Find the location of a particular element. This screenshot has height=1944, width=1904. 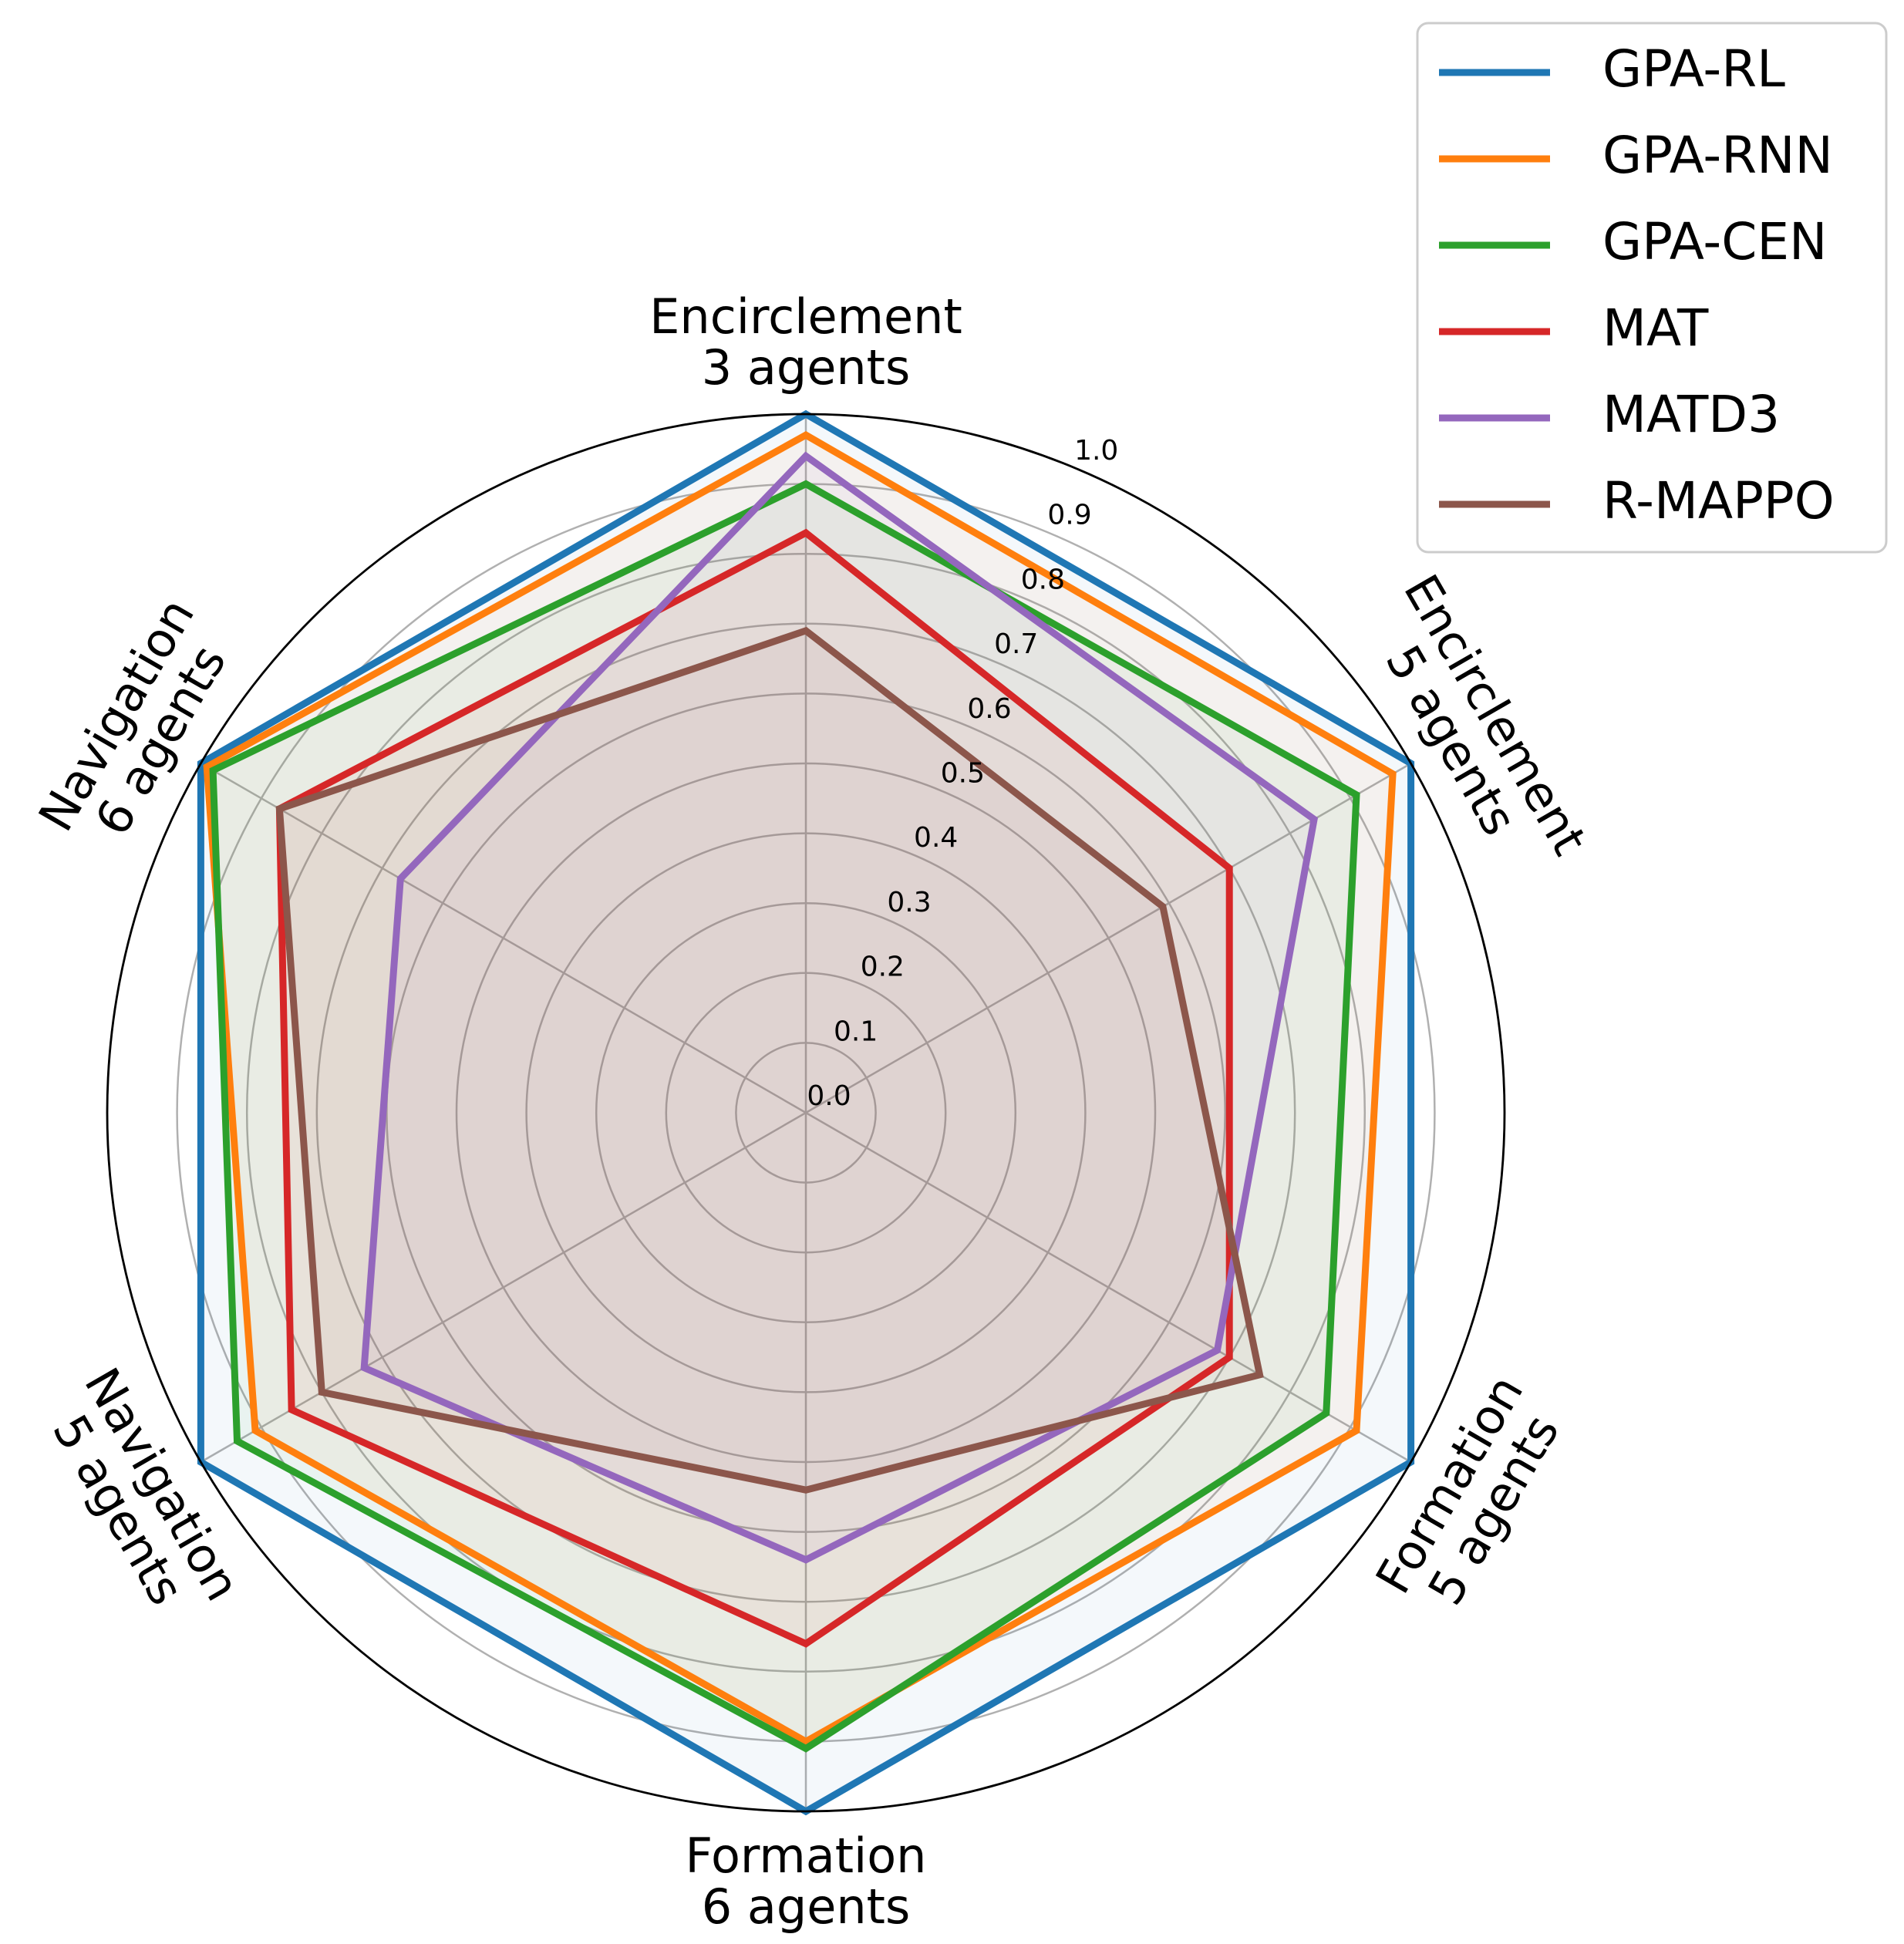

radial-tick-label: 0.7 is located at coordinates (1016, 644).